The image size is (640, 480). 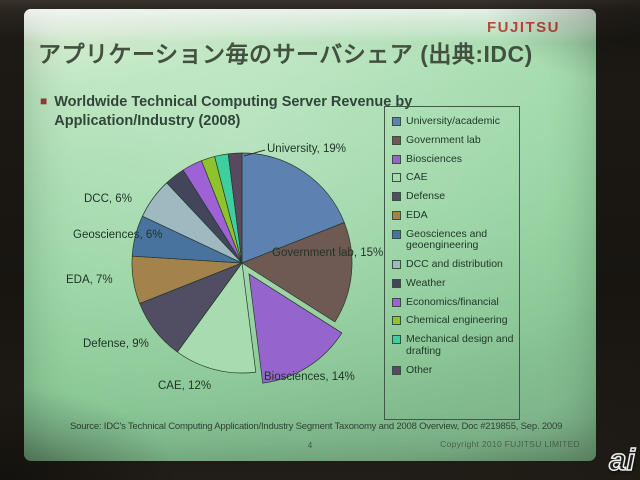 What do you see at coordinates (254, 153) in the screenshot?
I see `label-leader-line` at bounding box center [254, 153].